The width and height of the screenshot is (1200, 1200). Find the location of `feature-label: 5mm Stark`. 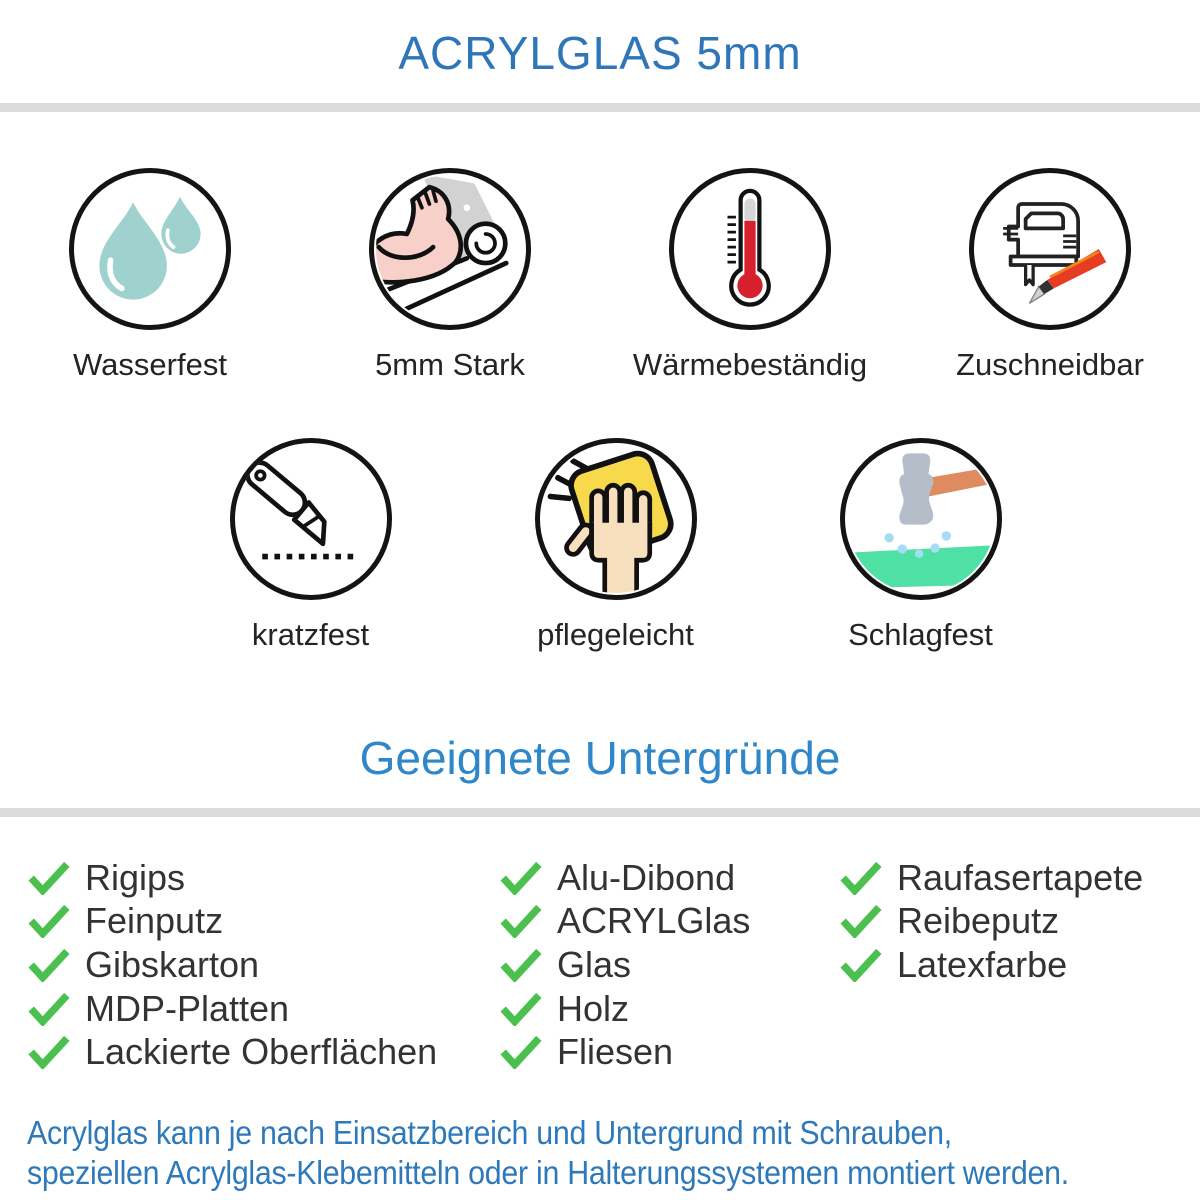

feature-label: 5mm Stark is located at coordinates (450, 364).